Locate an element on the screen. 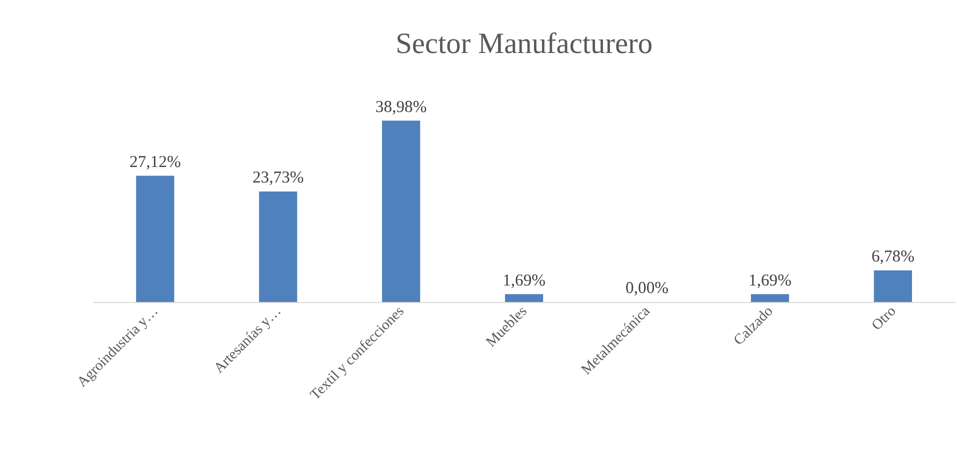 This screenshot has width=957, height=472. data-label: 23,73% is located at coordinates (278, 177).